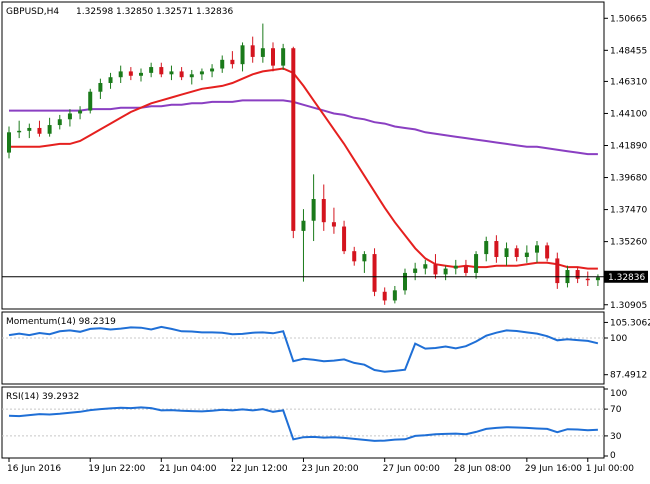  I want to click on rsi-pane: 100 70 30 0 RSI(14) 39.2932, so click(314, 423).